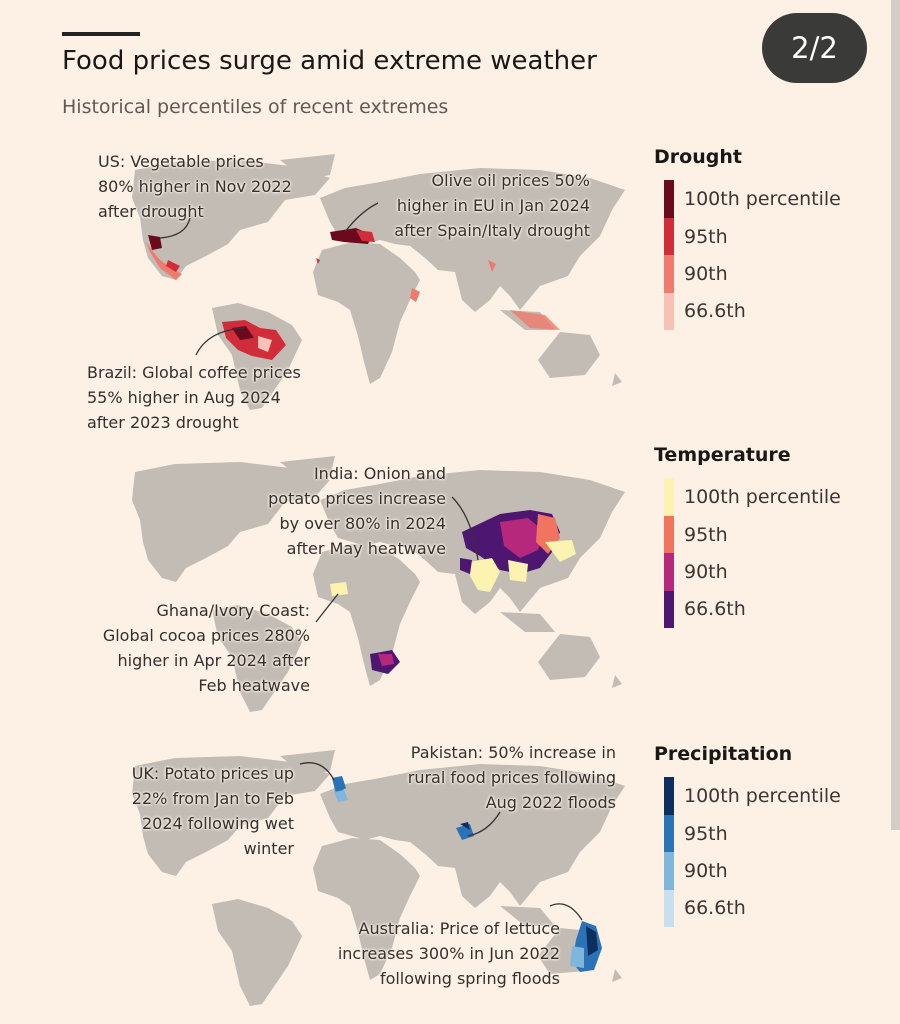 This screenshot has width=900, height=1024. What do you see at coordinates (353, 294) in the screenshot?
I see `drought-hotspots` at bounding box center [353, 294].